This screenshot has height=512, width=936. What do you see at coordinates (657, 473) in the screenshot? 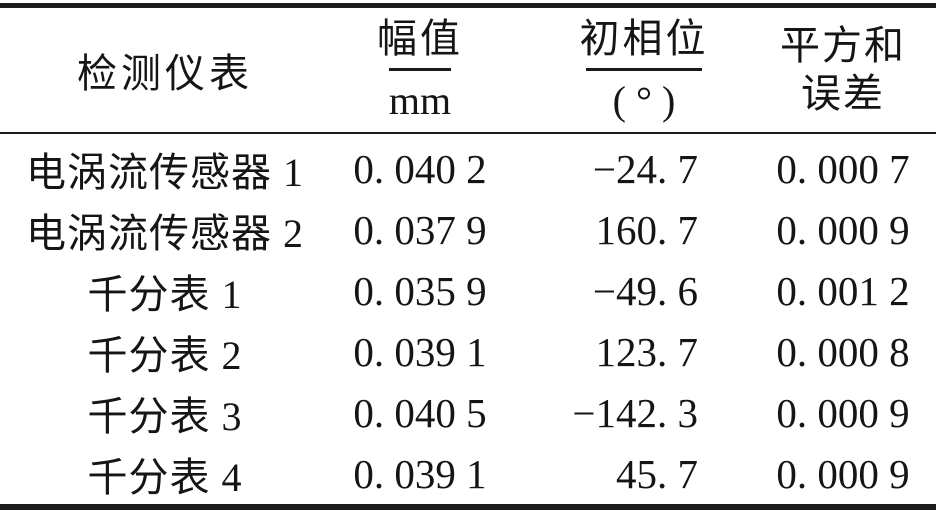
I see `cell-phase: 45. 7` at bounding box center [657, 473].